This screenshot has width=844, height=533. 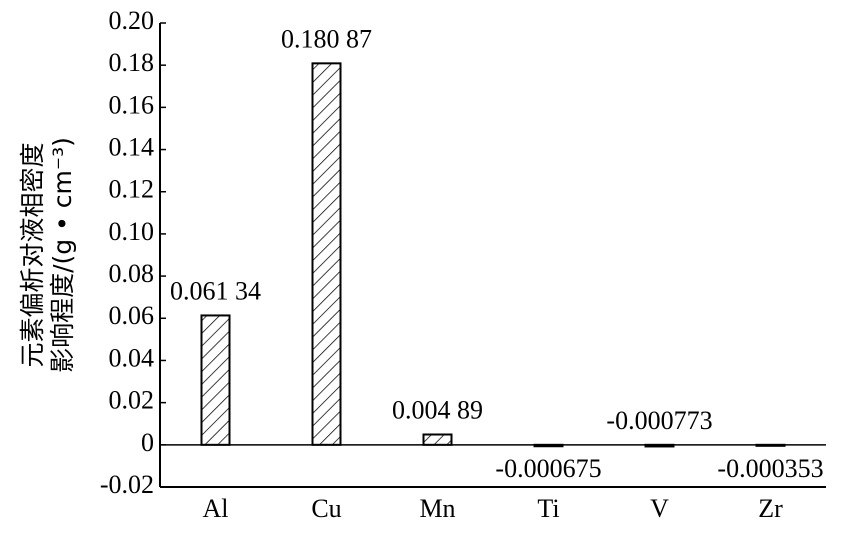 I want to click on y-tick-label: 0.10, so click(x=132, y=231).